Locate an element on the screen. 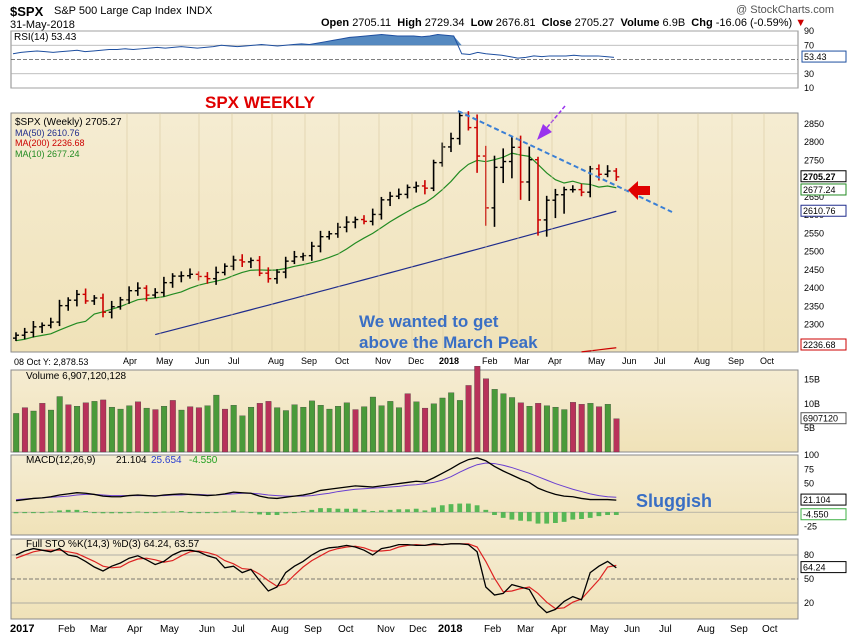 The height and width of the screenshot is (642, 847). macd-tick-label: 100 is located at coordinates (811, 455).